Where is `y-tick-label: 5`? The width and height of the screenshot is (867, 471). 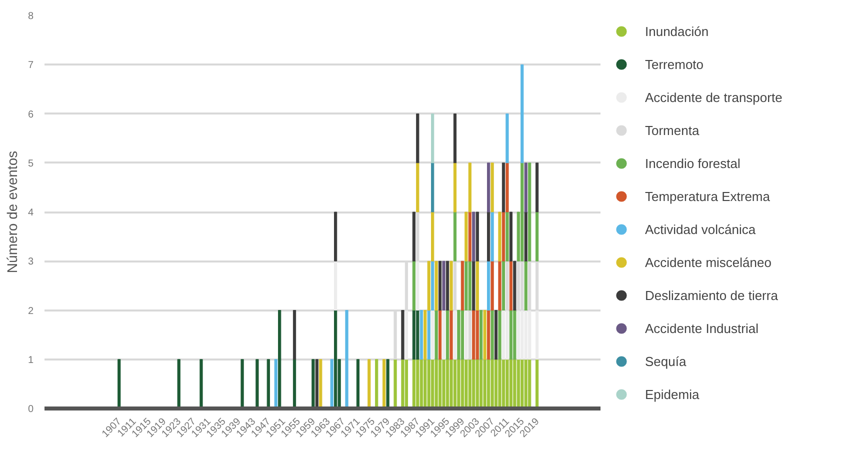
y-tick-label: 5 is located at coordinates (31, 164).